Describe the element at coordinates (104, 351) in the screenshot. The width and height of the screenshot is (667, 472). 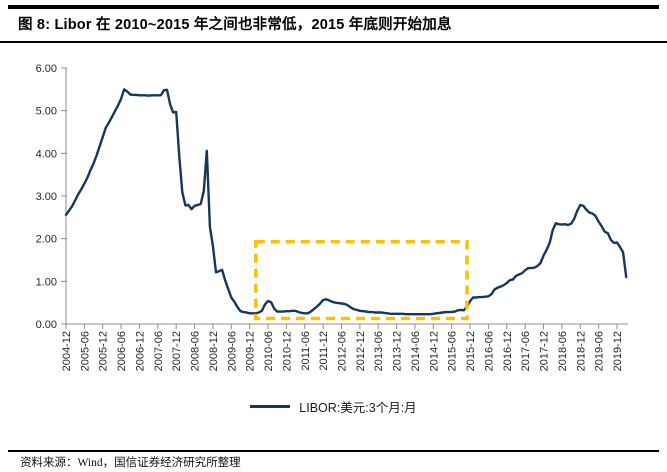
I see `x-tick-label: 2005-12` at that location.